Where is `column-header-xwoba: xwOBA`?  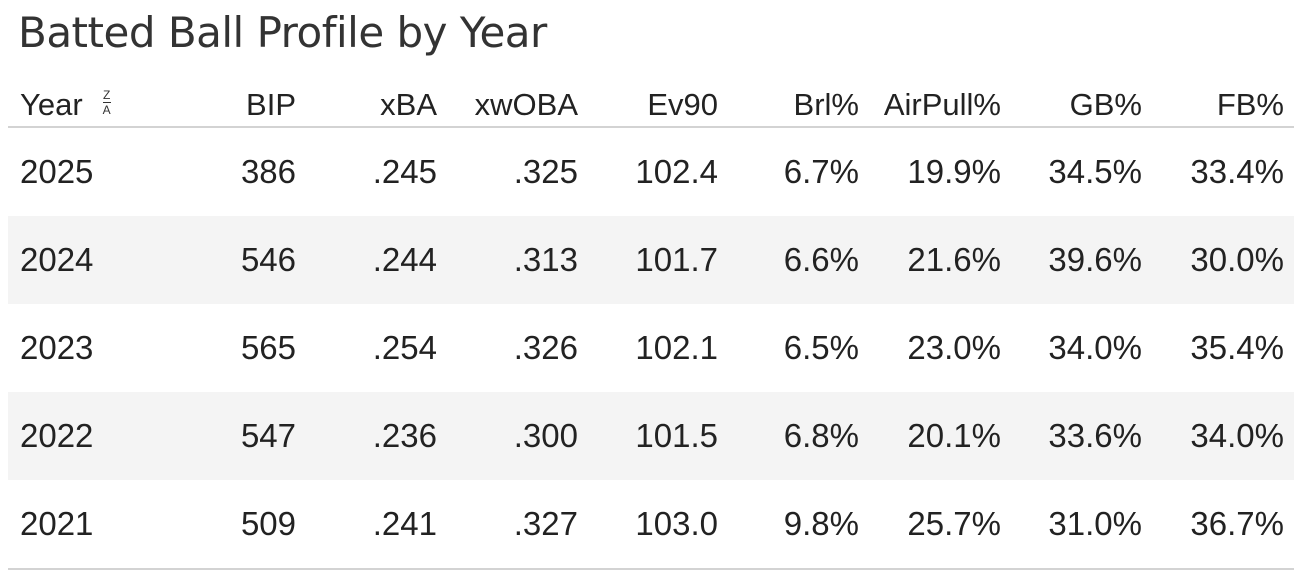 column-header-xwoba: xwOBA is located at coordinates (517, 106).